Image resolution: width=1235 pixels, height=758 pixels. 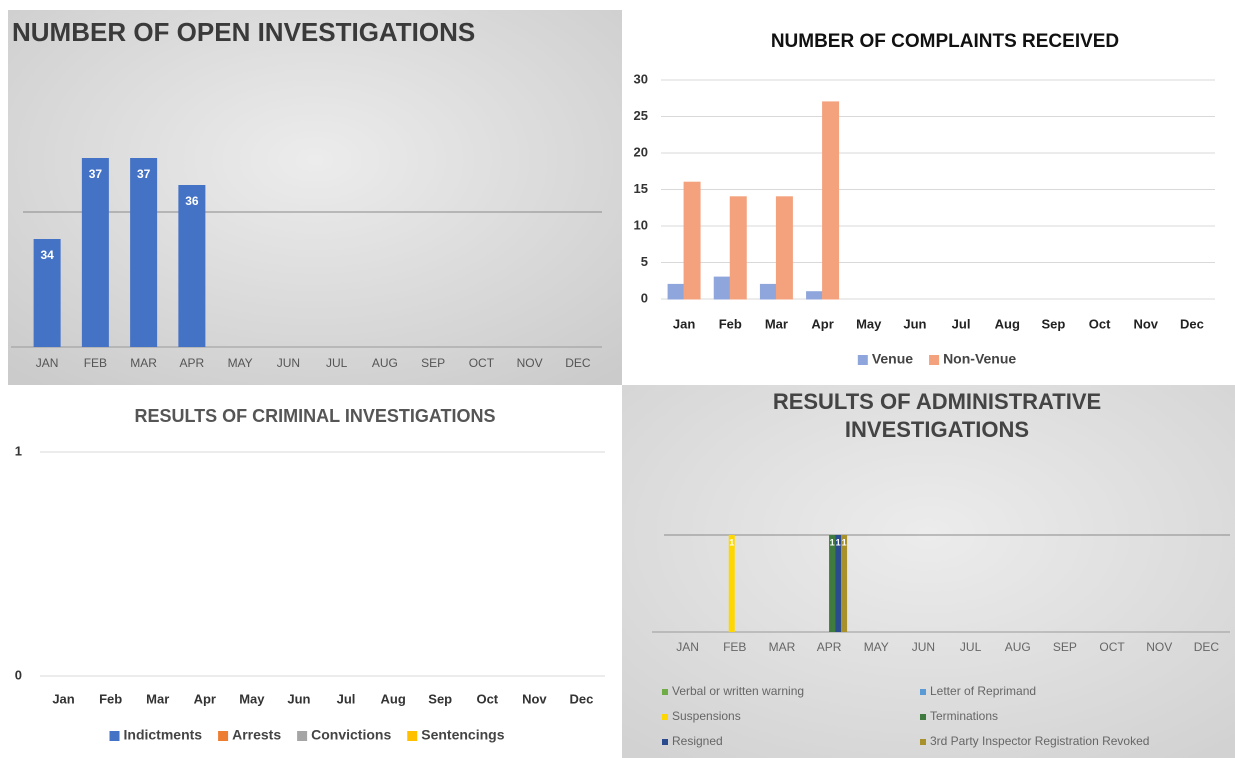 I want to click on y-tick-label: 10, so click(x=641, y=224).